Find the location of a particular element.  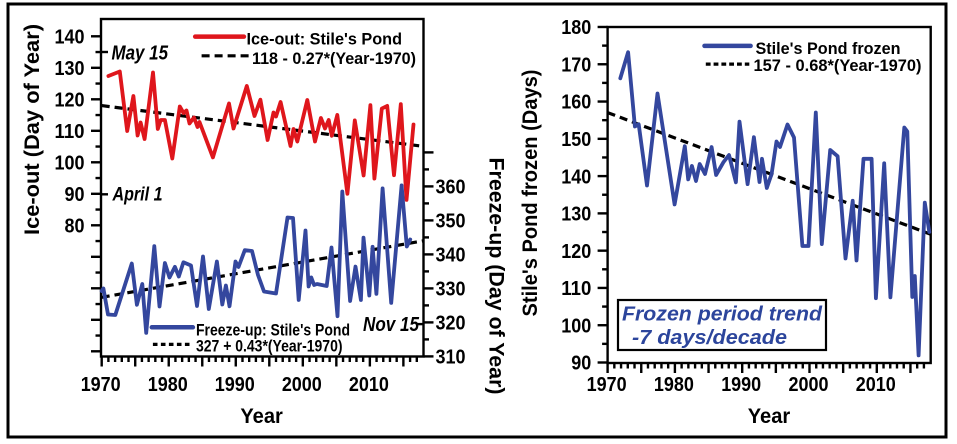

svg-text: 118 - 0.27*(Year-1970) is located at coordinates (334, 58).